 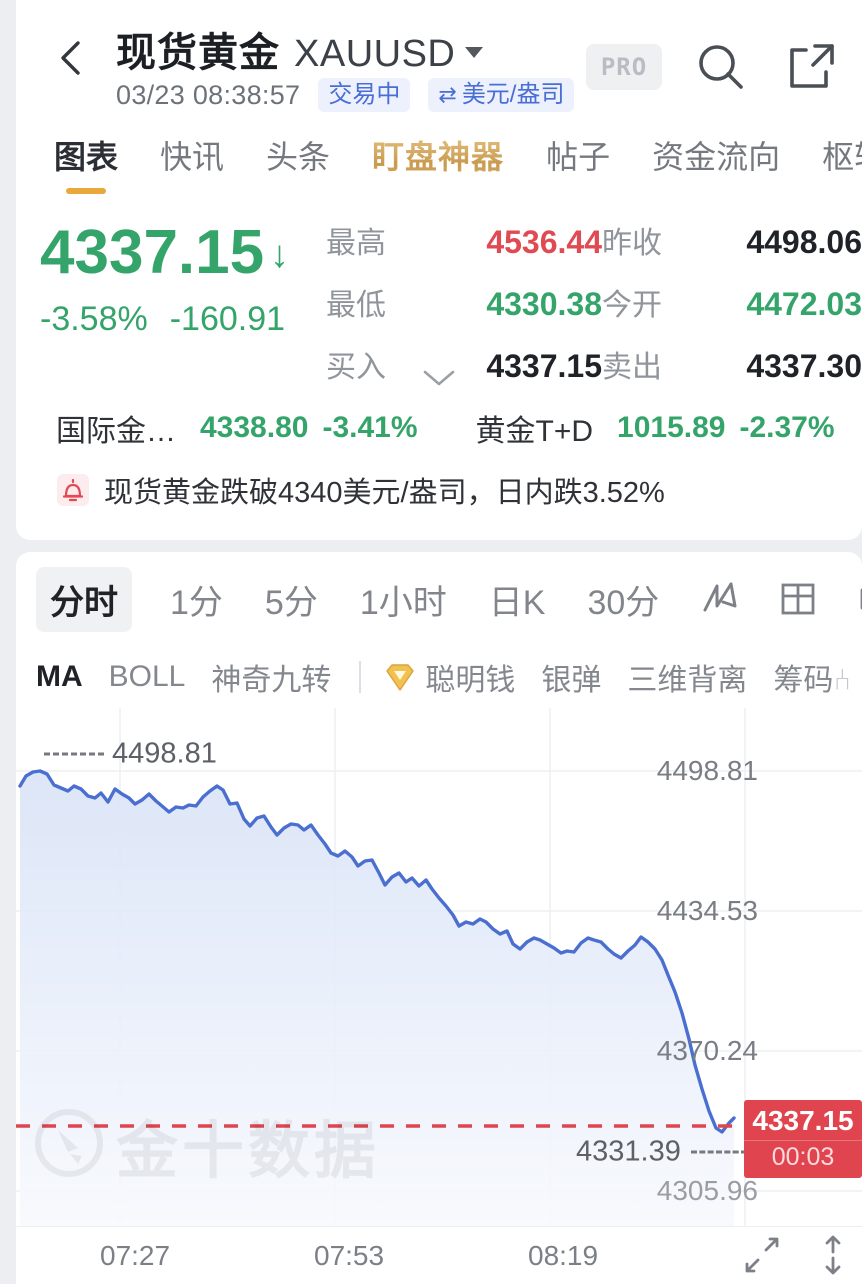 I want to click on stat-value-prevclose: 4498.06, so click(x=804, y=242).